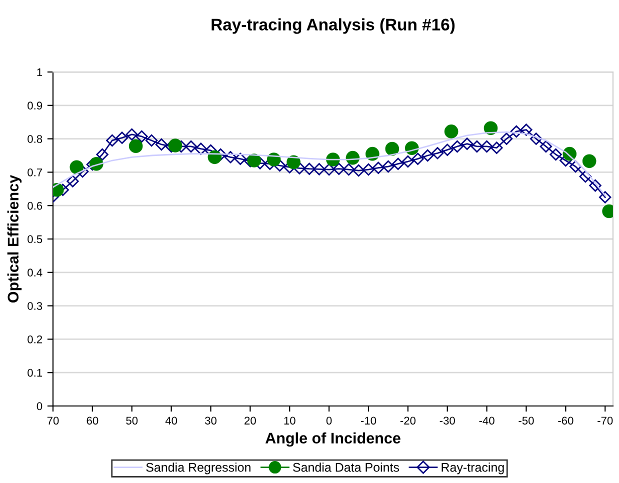  I want to click on x-tick-label: -10, so click(368, 420).